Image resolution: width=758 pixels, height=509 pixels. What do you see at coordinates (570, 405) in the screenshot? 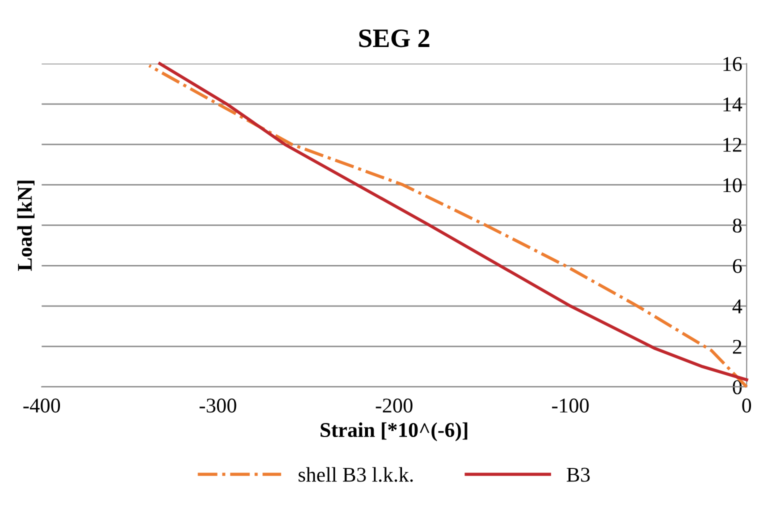
I see `x-tick-label: -100` at bounding box center [570, 405].